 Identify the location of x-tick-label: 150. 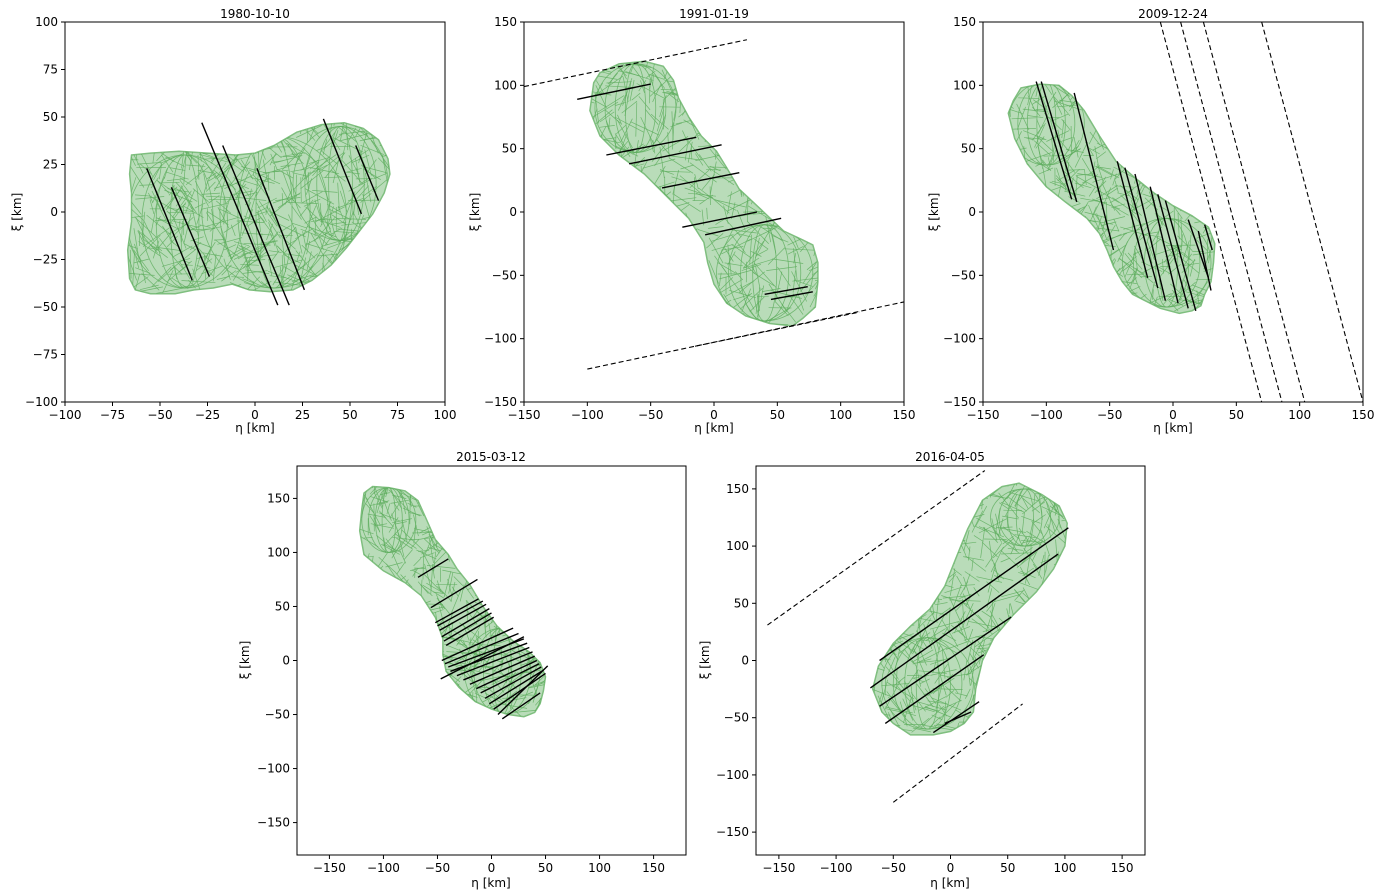
(653, 868).